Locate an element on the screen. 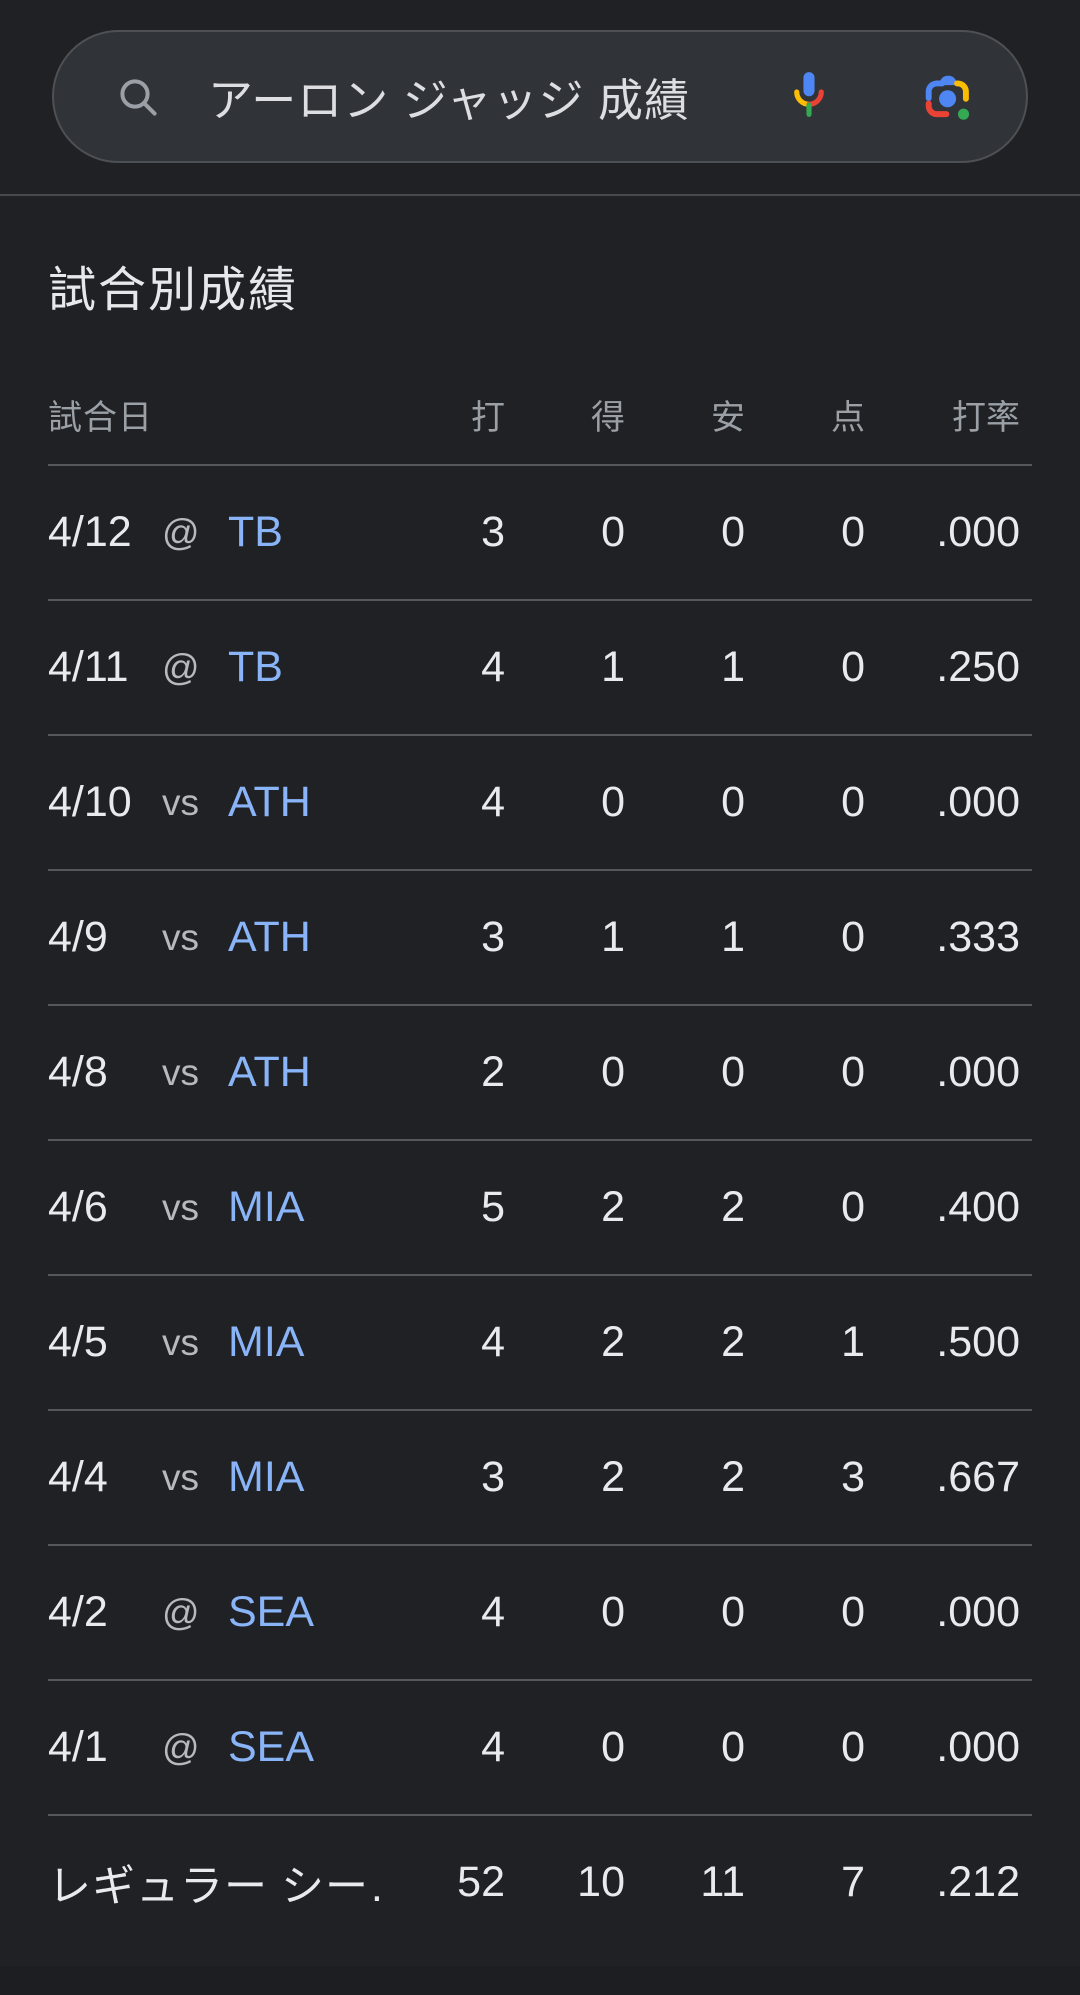 Image resolution: width=1080 pixels, height=1995 pixels. section-title: 試合別成績 is located at coordinates (173, 290).